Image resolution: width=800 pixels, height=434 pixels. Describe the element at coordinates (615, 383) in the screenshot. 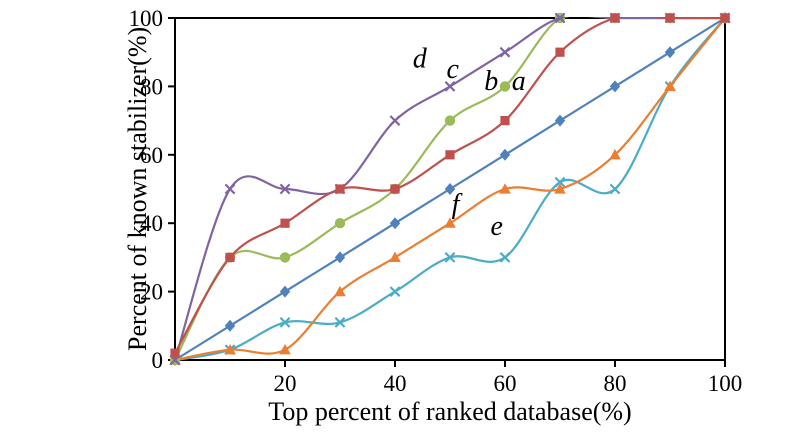

I see `x-tick-label: 80` at that location.